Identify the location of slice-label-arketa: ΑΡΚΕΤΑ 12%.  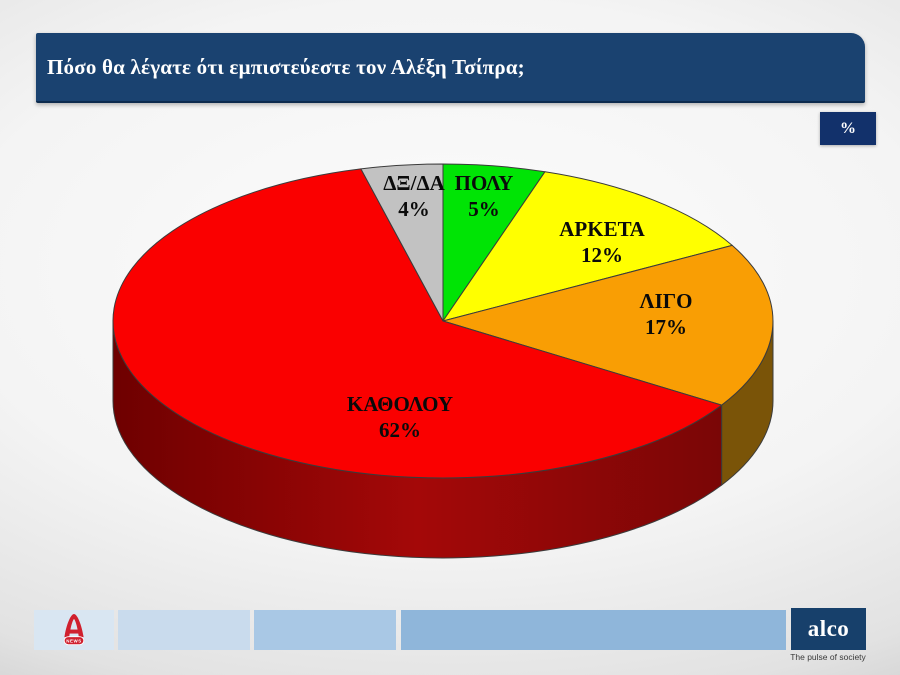
(602, 242).